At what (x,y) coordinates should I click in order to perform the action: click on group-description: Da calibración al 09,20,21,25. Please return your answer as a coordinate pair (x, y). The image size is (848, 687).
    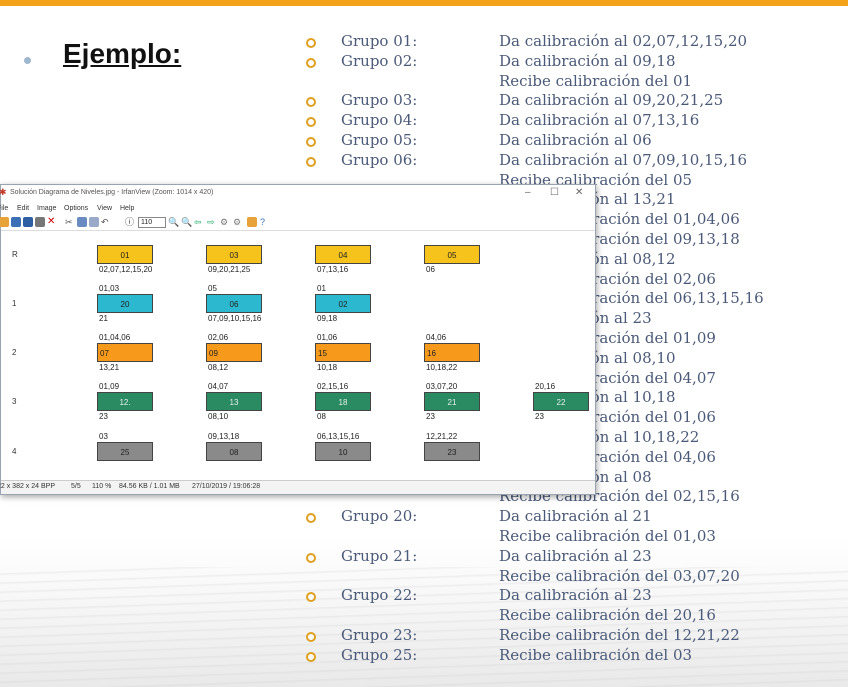
    Looking at the image, I should click on (611, 100).